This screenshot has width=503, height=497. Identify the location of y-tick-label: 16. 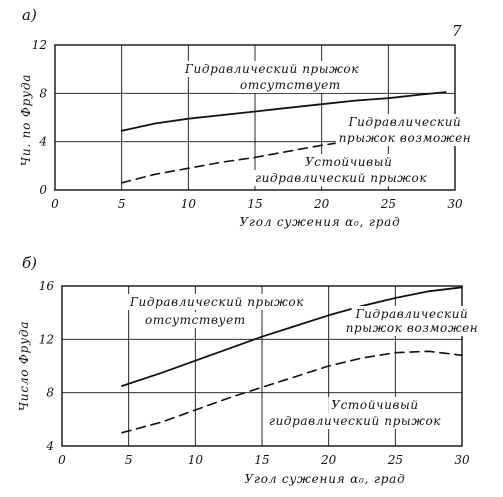
(47, 286).